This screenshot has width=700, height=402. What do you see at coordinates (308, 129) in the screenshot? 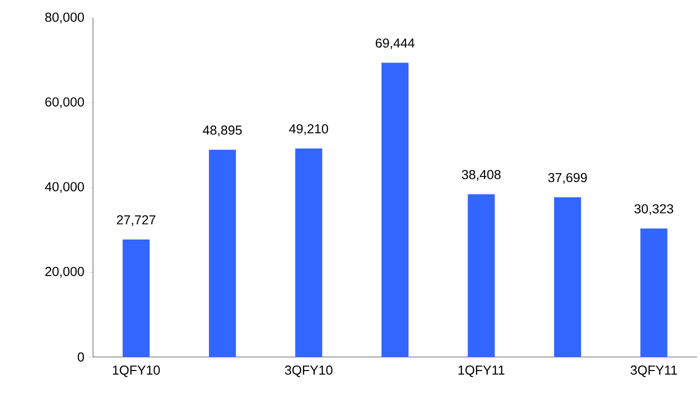
I see `data-label: 49,210` at bounding box center [308, 129].